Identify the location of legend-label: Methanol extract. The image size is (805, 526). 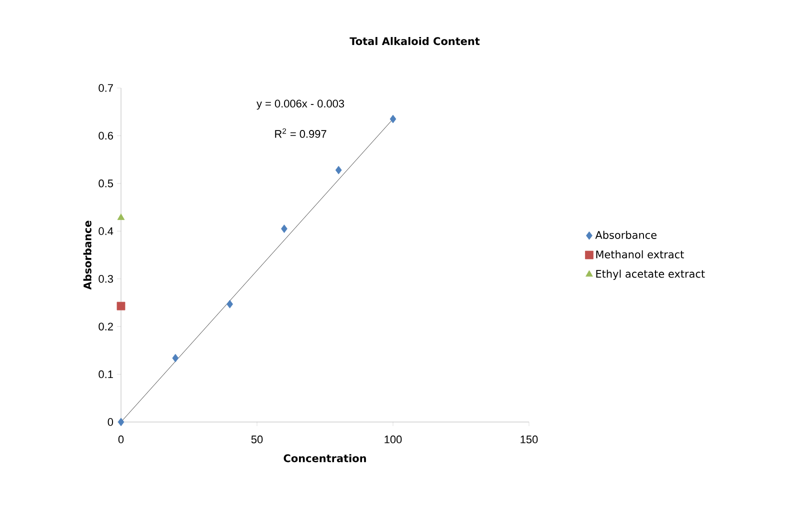
(640, 254).